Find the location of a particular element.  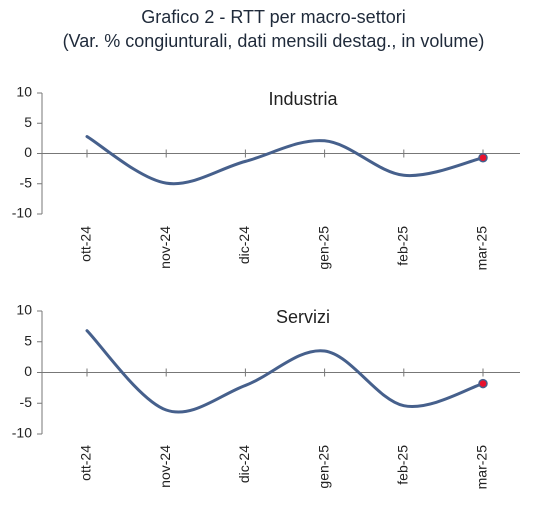

panel-title: Industria is located at coordinates (303, 99).